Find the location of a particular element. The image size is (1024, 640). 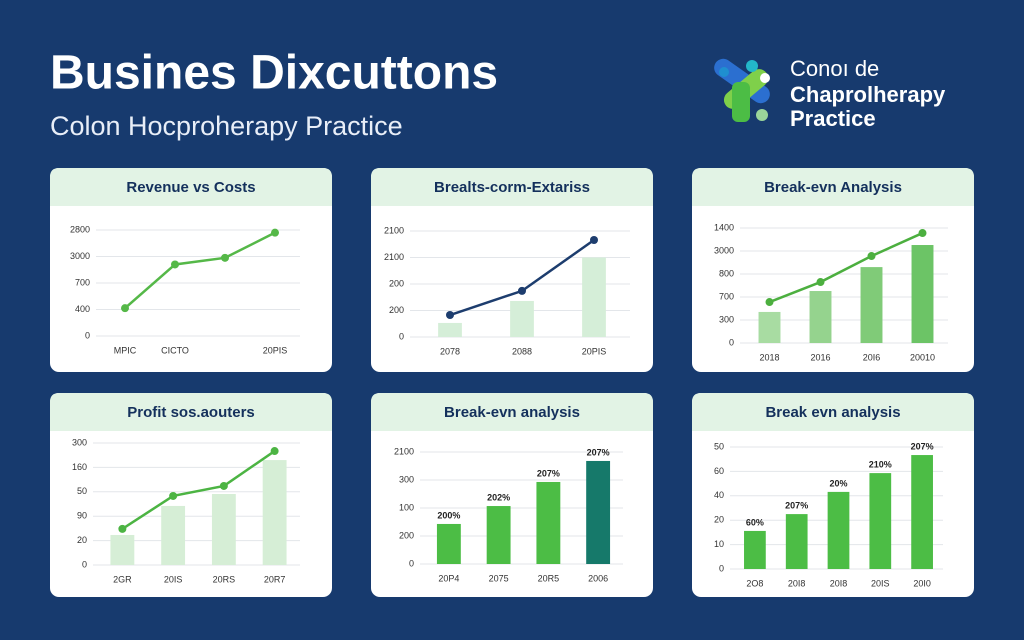

x-tick-label: 2088 is located at coordinates (522, 351).